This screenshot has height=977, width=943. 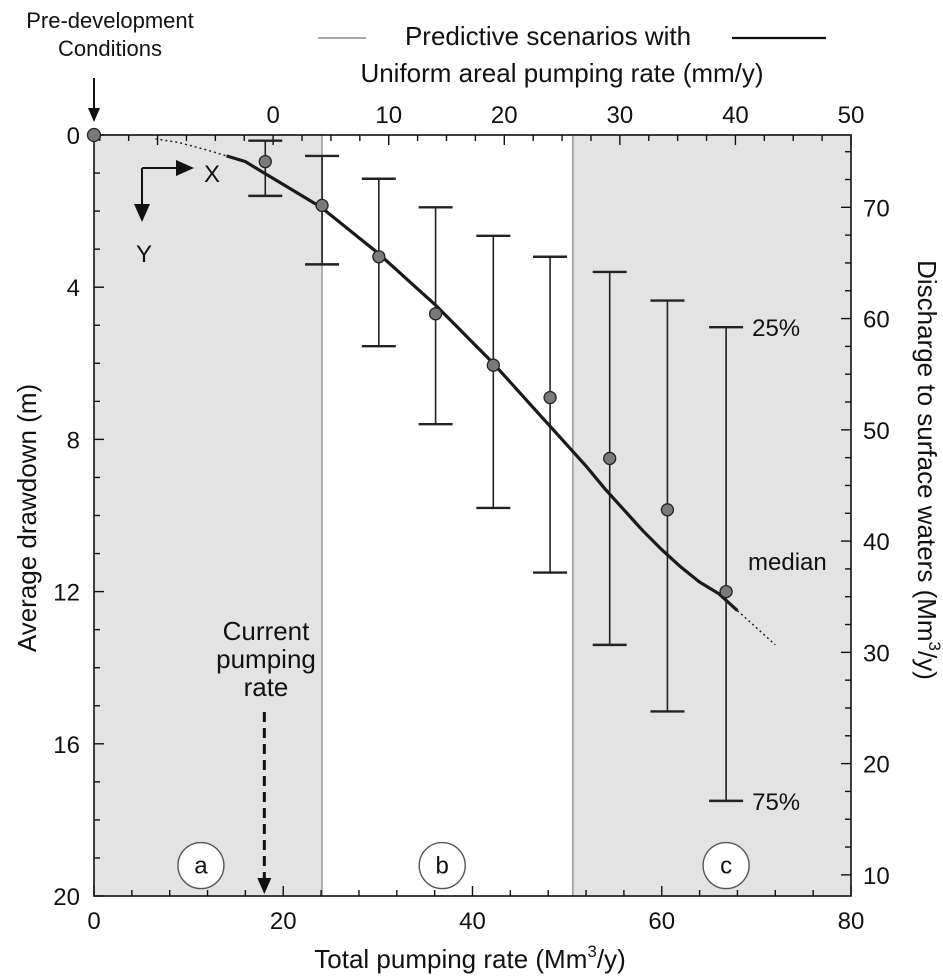 I want to click on y2-tick-label: 20, so click(x=876, y=765).